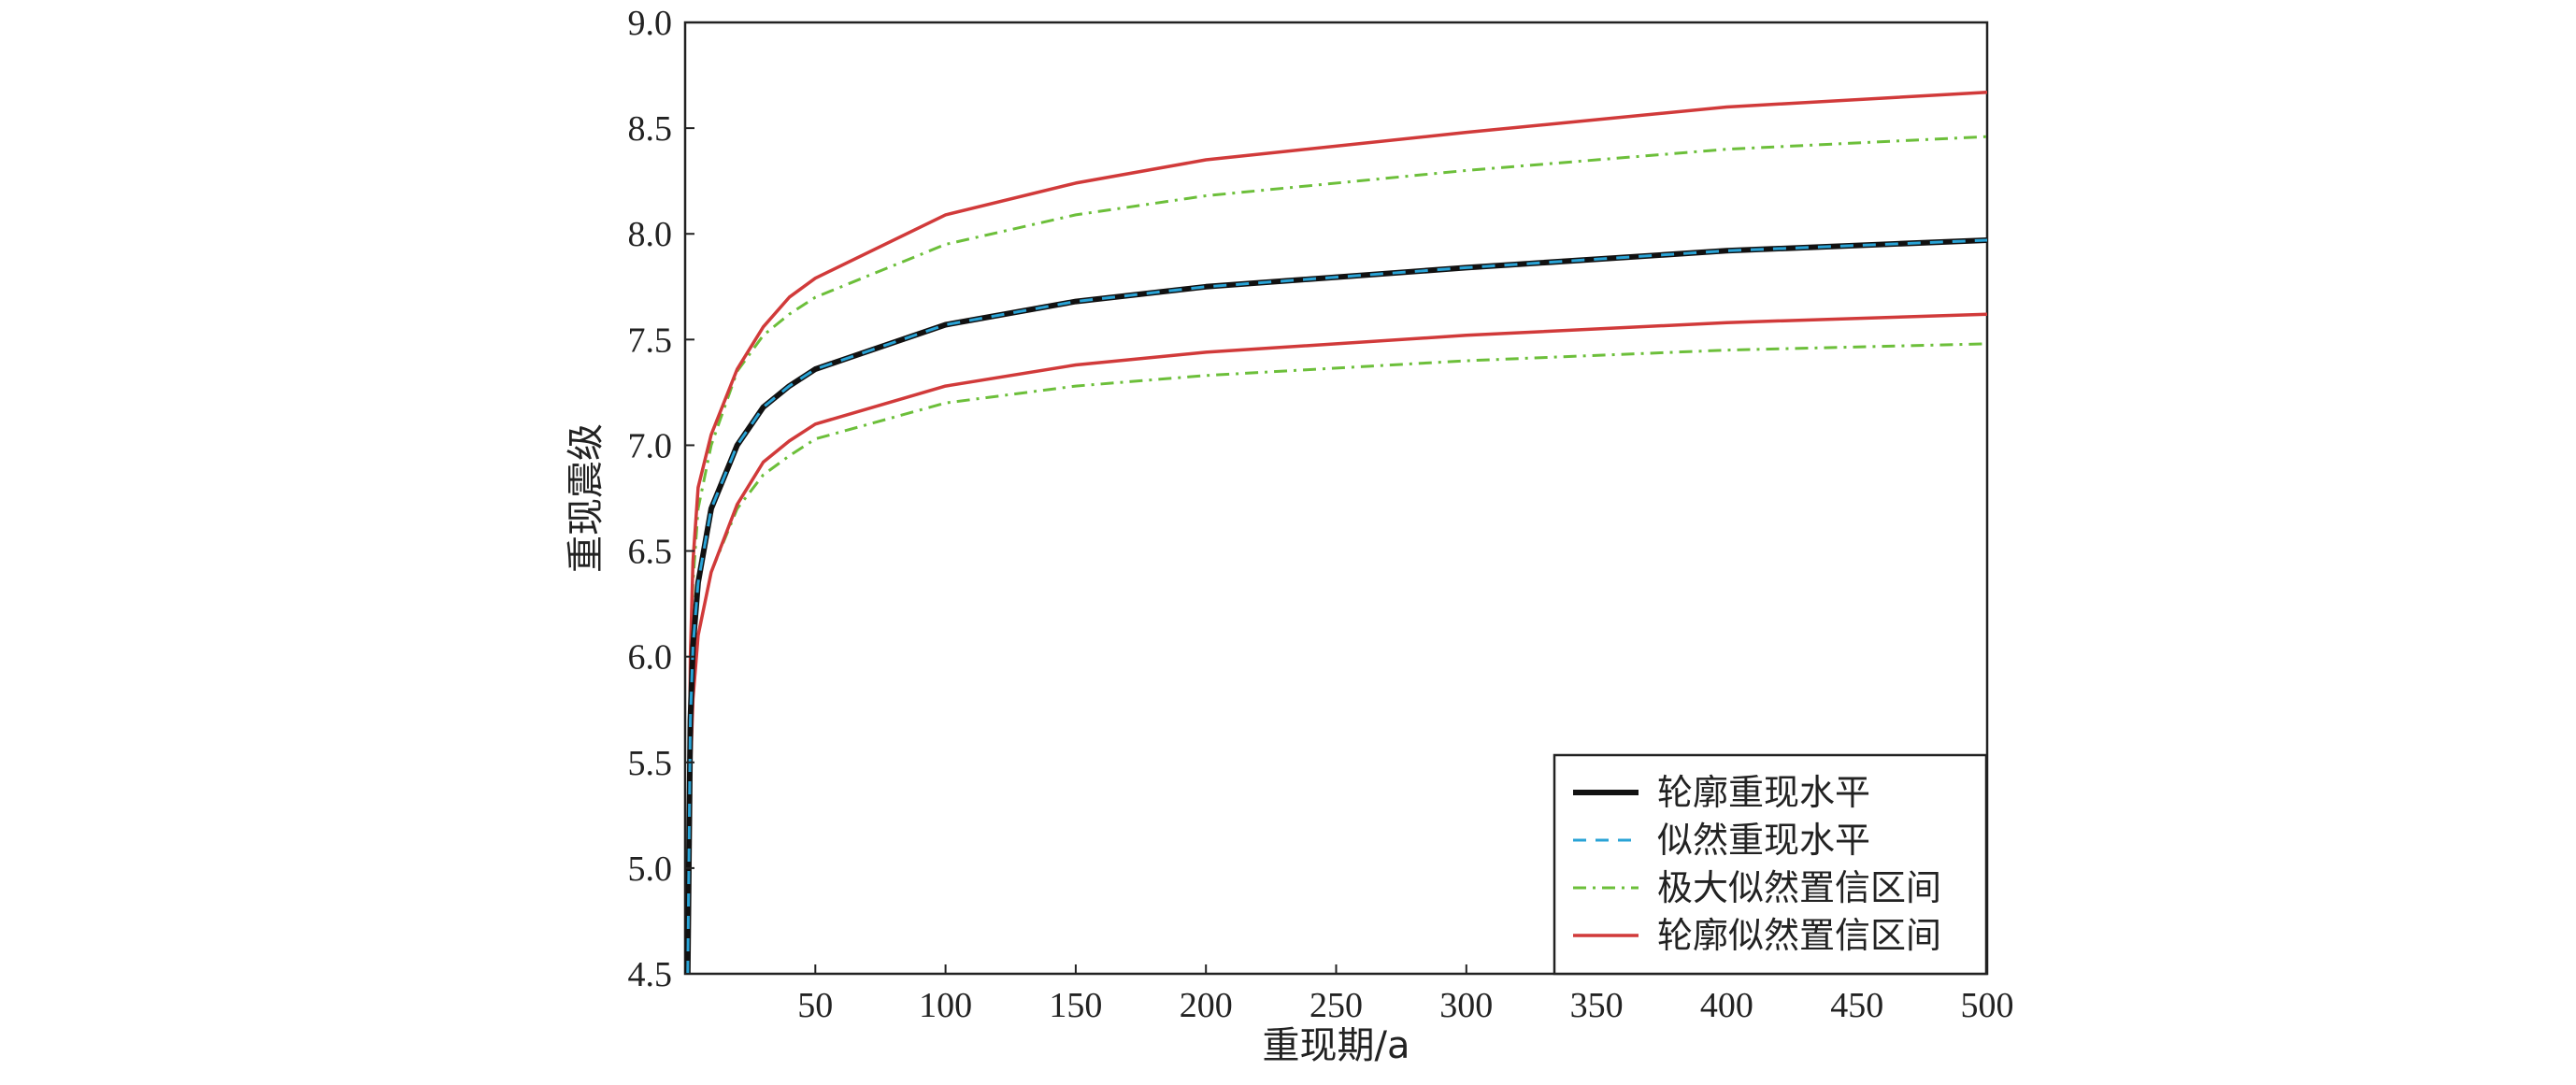 Image resolution: width=2576 pixels, height=1085 pixels. Describe the element at coordinates (1856, 1005) in the screenshot. I see `x-tick-label: 450` at that location.